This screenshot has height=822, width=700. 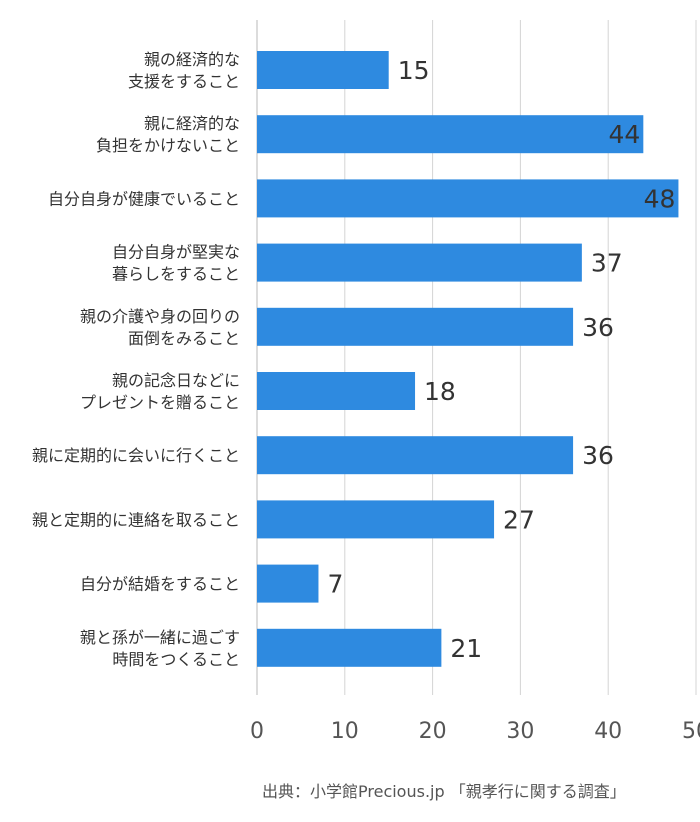 What do you see at coordinates (168, 145) in the screenshot?
I see `category-label: 負担をかけないこと` at bounding box center [168, 145].